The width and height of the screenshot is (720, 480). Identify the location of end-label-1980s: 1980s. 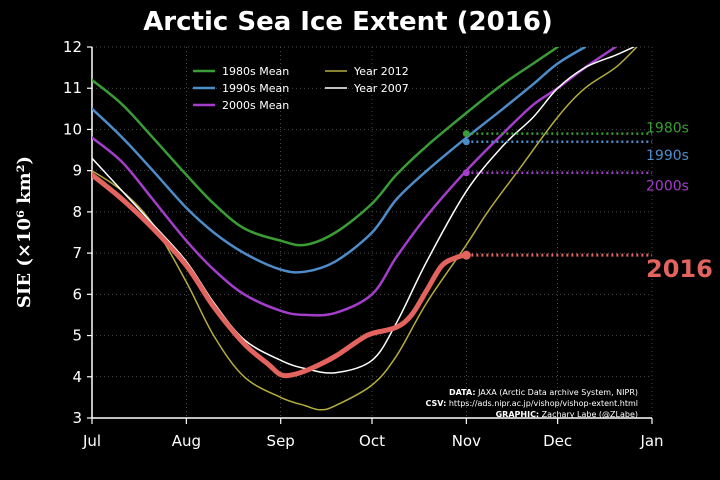
(667, 129).